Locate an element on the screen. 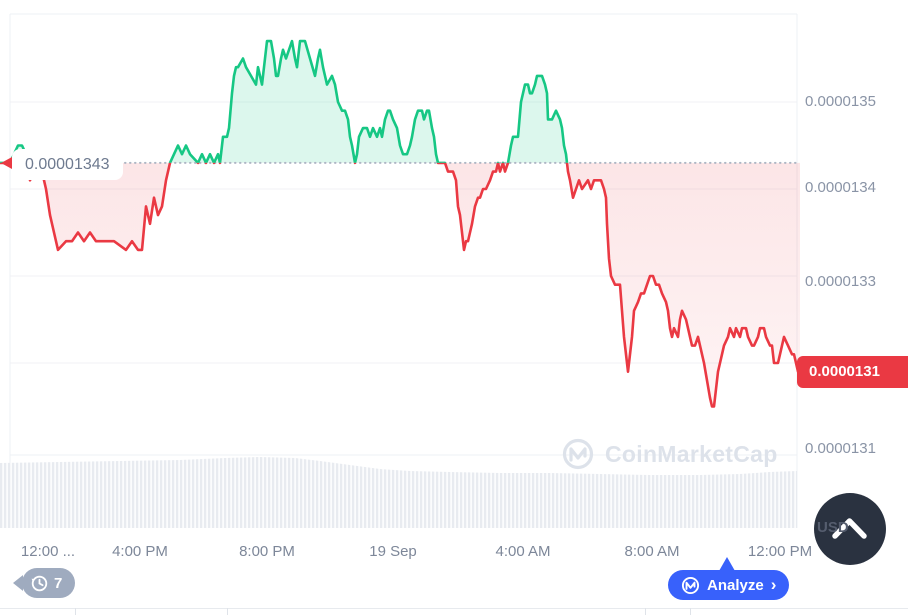 This screenshot has height=615, width=908. analyze-bubble-tail is located at coordinates (727, 564).